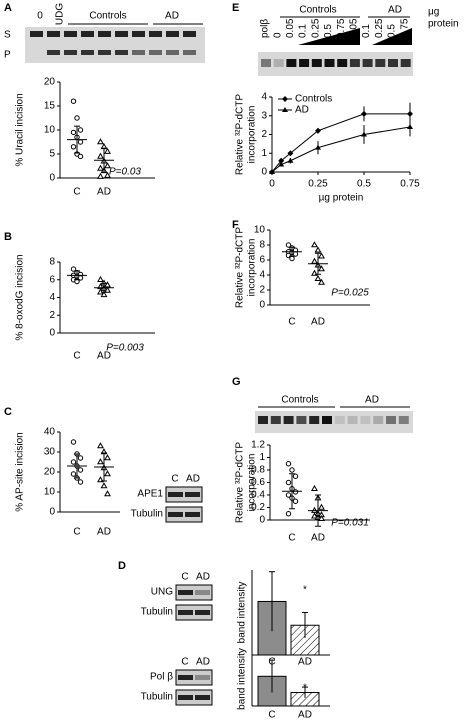  Describe the element at coordinates (162, 592) in the screenshot. I see `row-label: UNG` at that location.